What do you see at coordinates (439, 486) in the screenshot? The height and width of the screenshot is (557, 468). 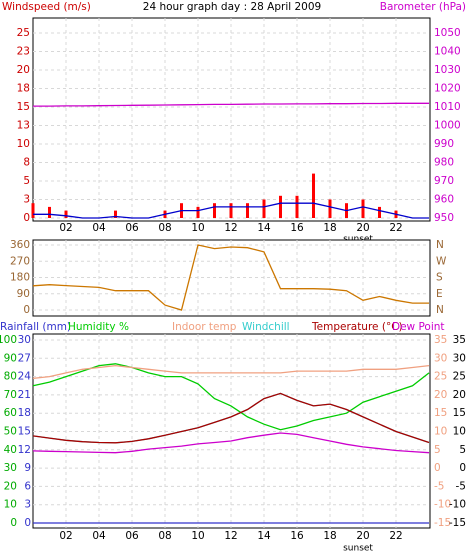 I see `y-tick-label: -5` at bounding box center [439, 486].